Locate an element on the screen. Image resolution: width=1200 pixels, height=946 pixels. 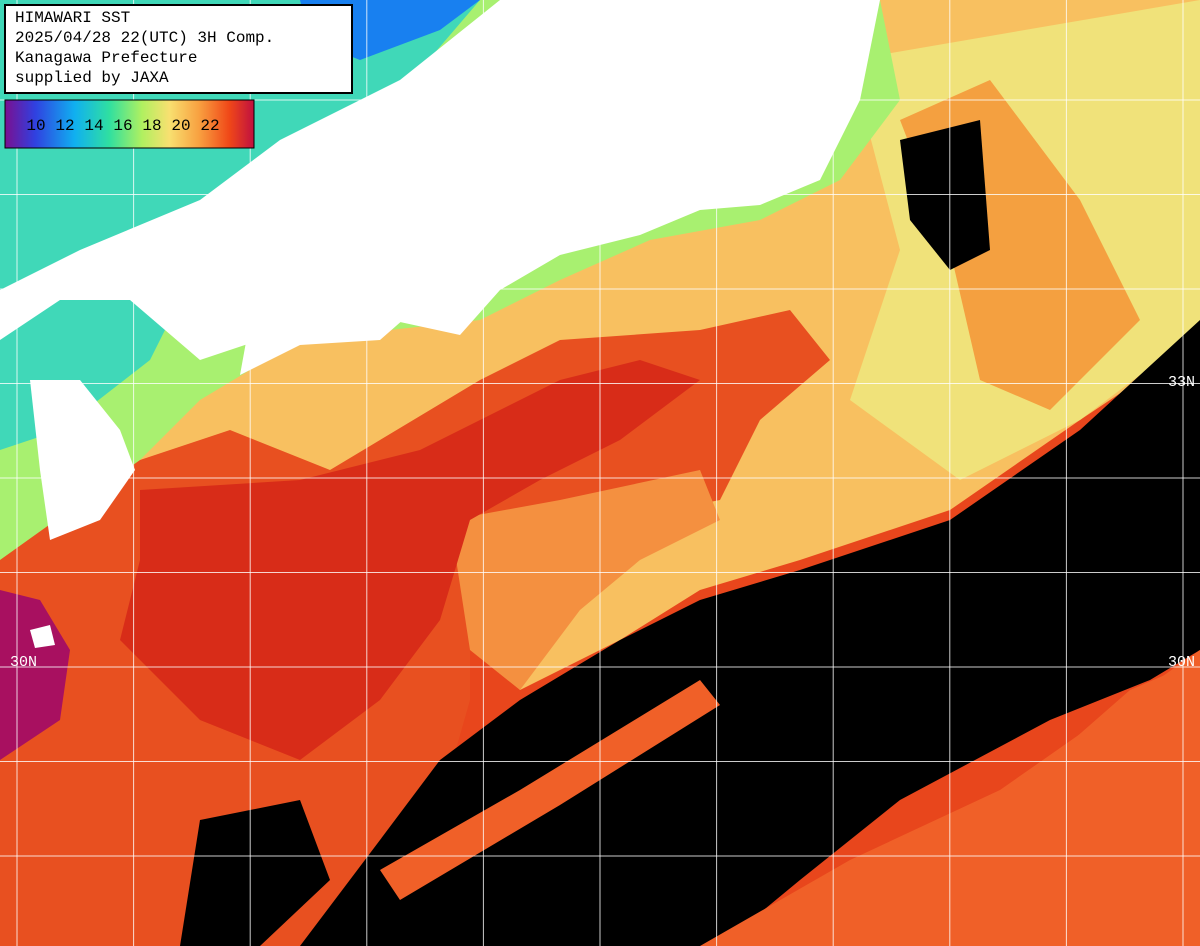
info-box-frame is located at coordinates (178, 49).